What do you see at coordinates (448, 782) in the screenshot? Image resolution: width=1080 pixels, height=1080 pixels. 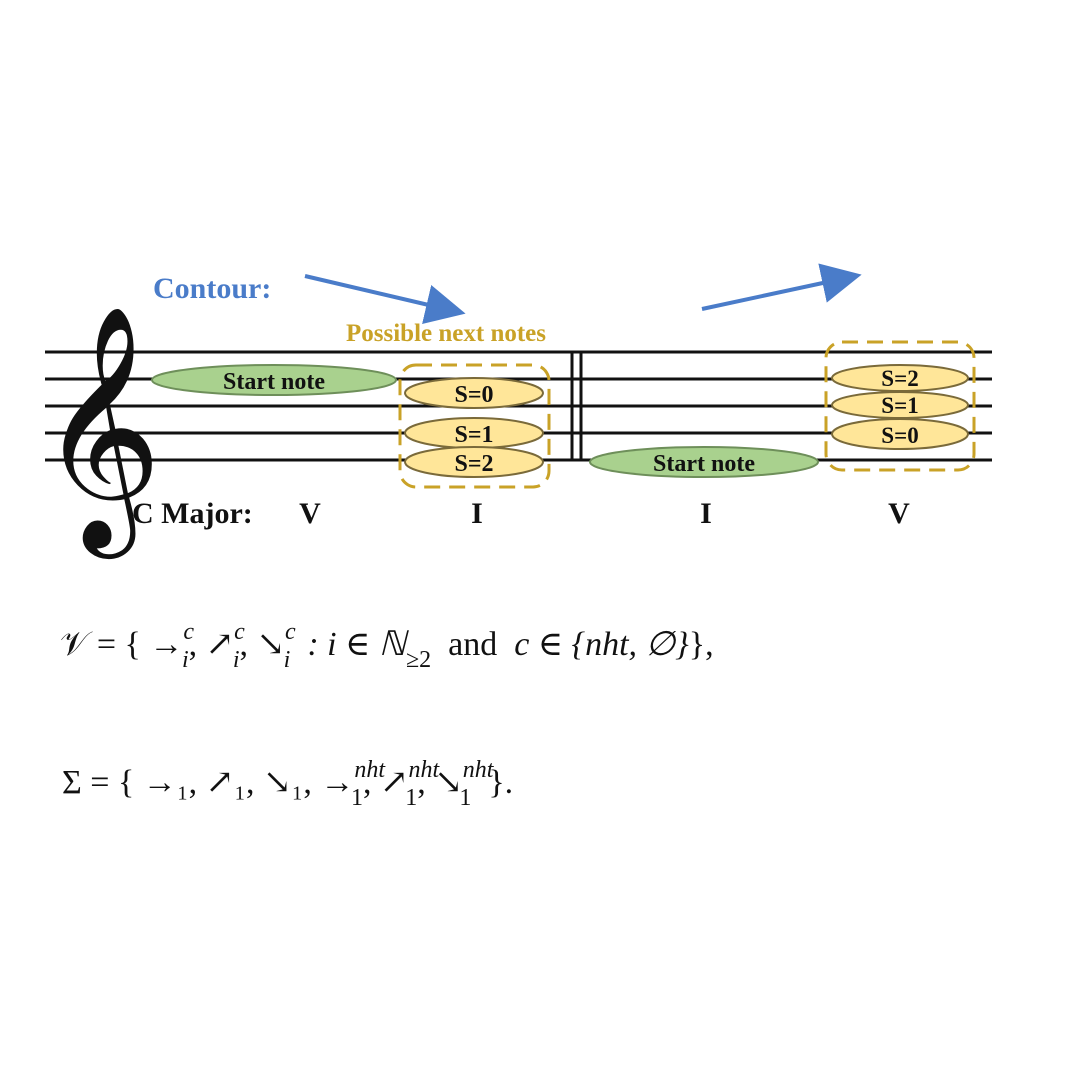 I see `eq-sigma-term6-arrow: ↘` at bounding box center [448, 782].